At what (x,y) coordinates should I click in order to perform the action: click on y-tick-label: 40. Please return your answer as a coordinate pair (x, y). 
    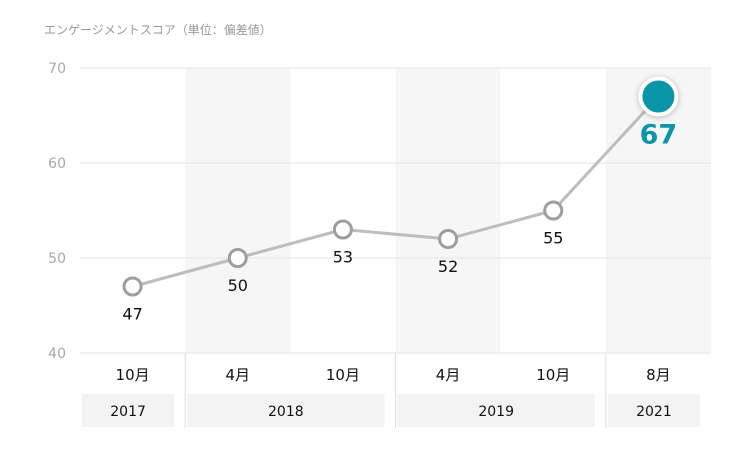
    Looking at the image, I should click on (57, 354).